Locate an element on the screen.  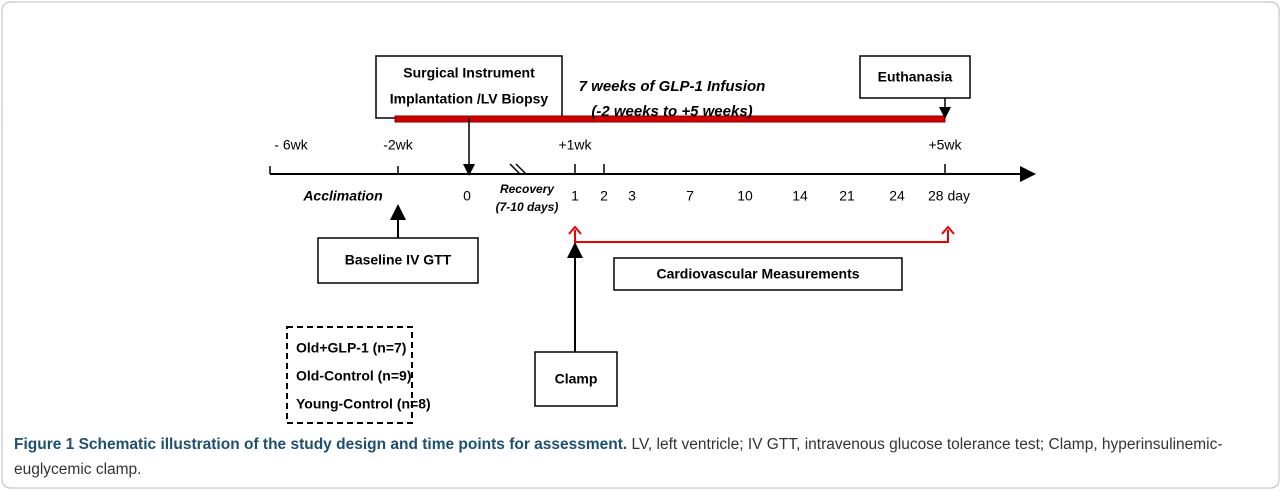
clamp-box is located at coordinates (576, 379).